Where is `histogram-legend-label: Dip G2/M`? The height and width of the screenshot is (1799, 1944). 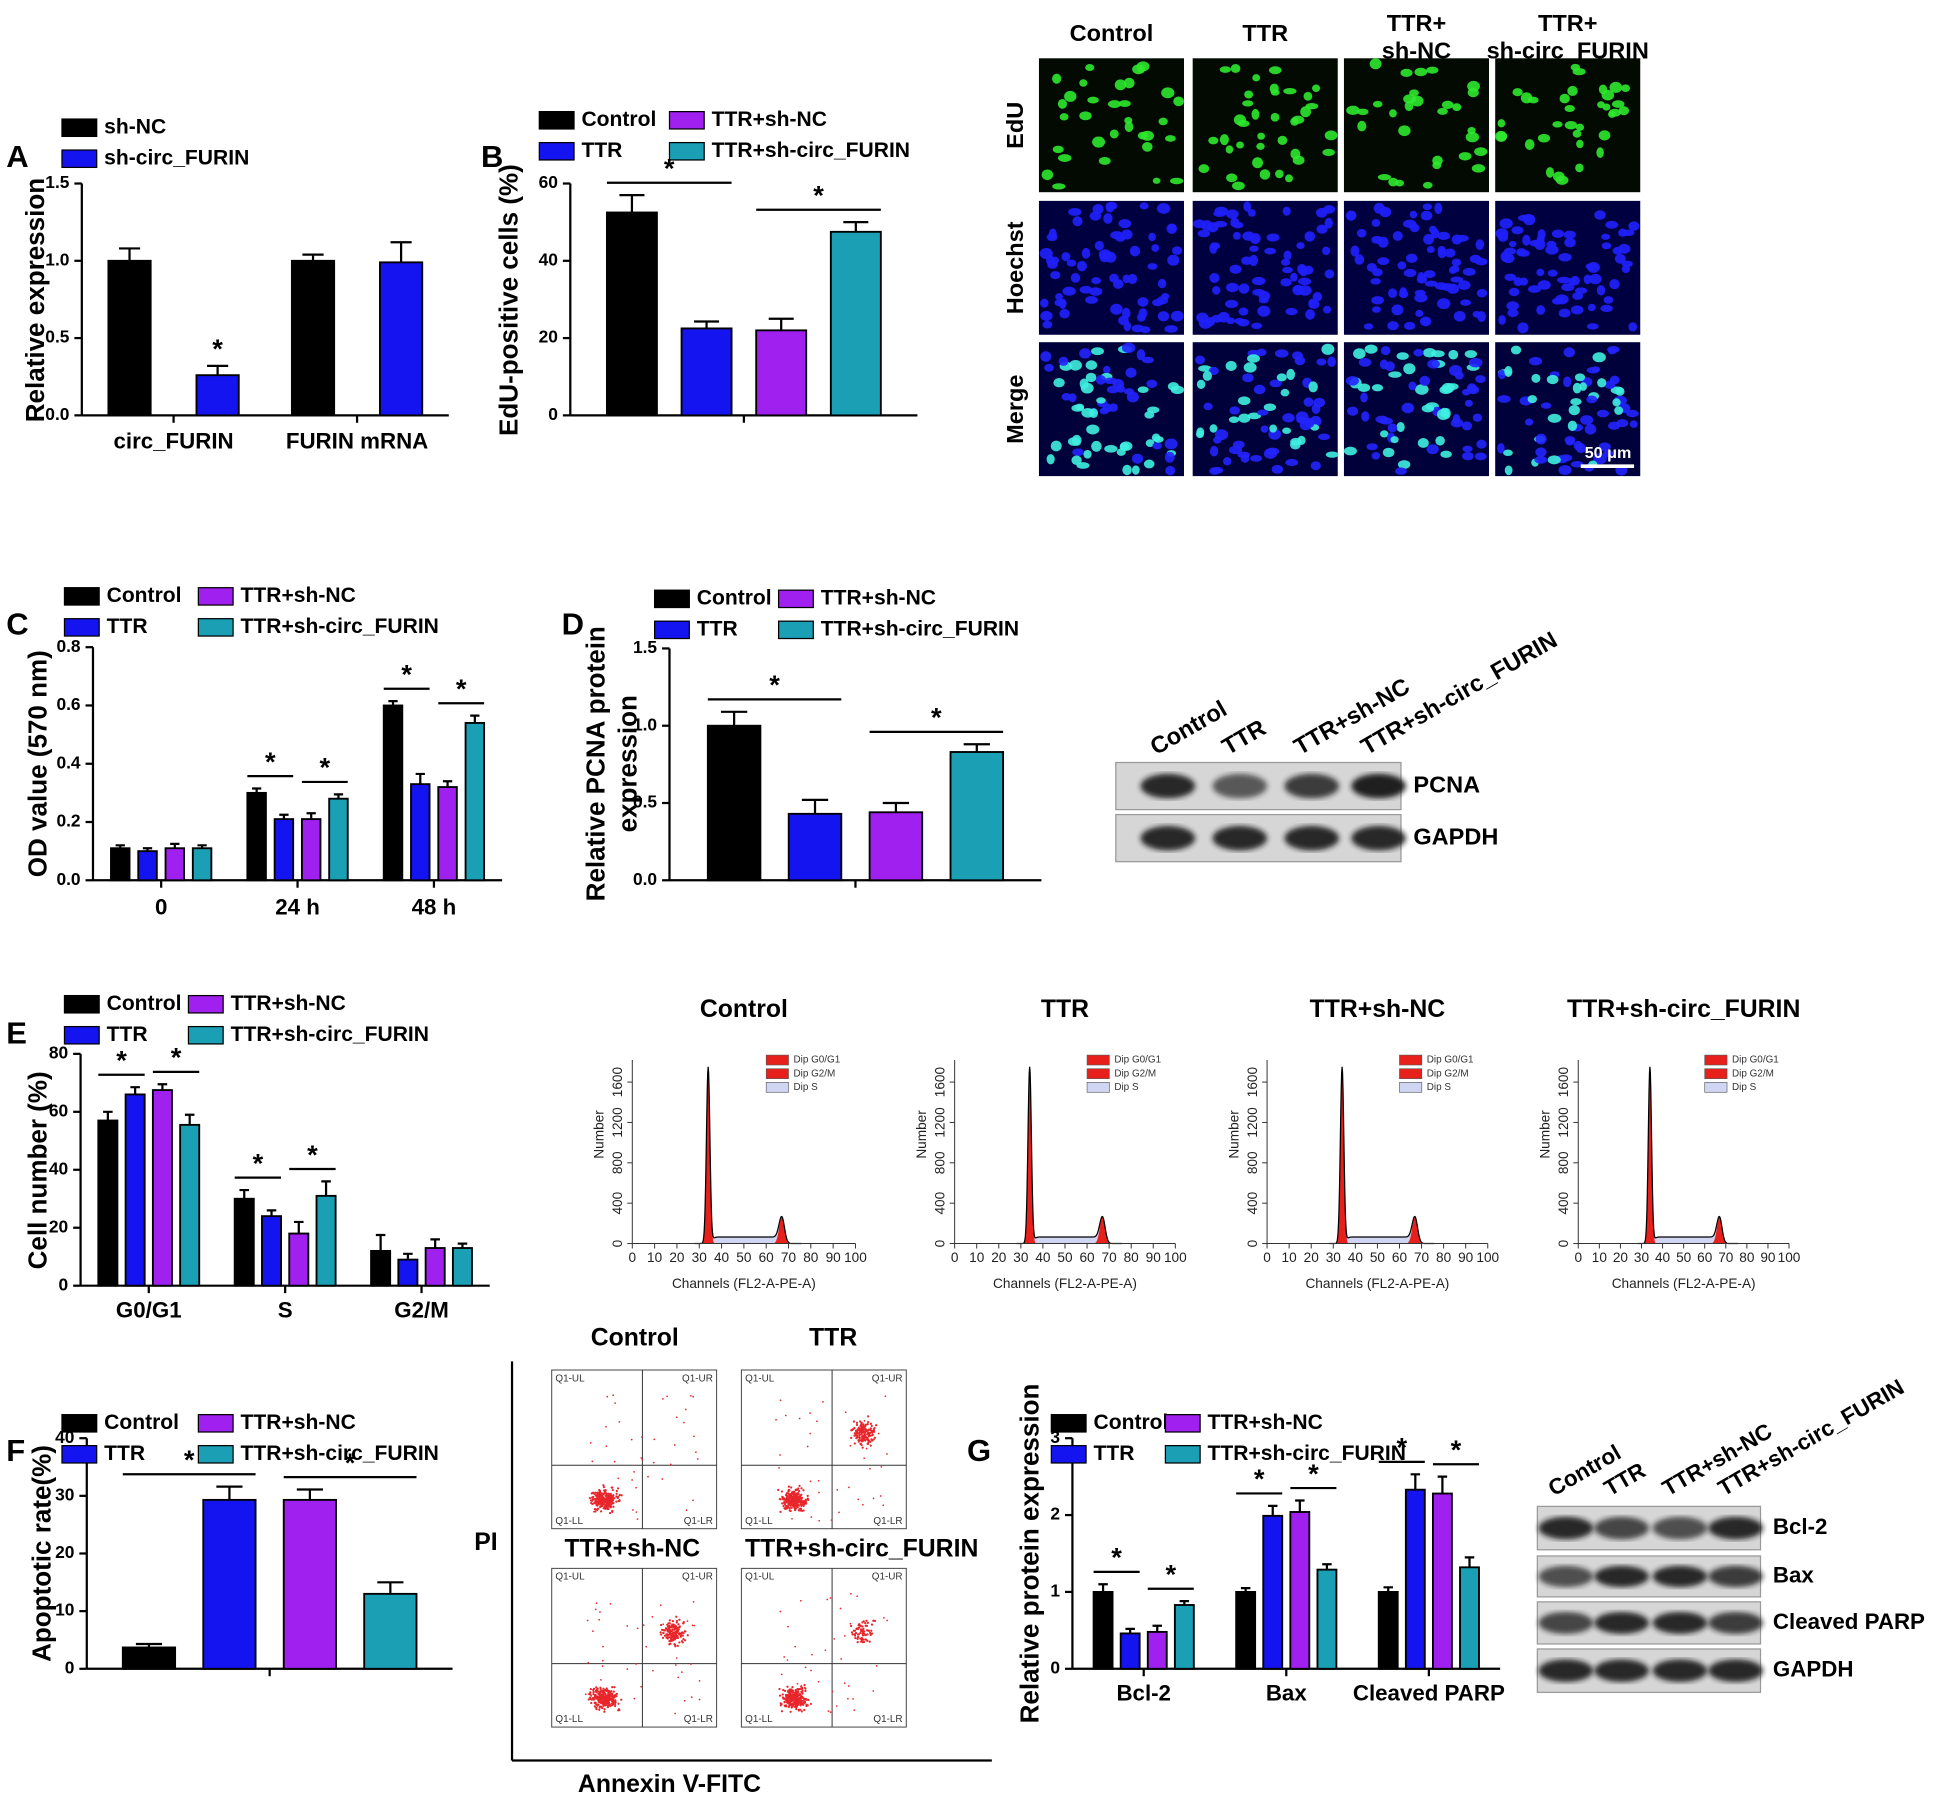
histogram-legend-label: Dip G2/M is located at coordinates (1448, 1073).